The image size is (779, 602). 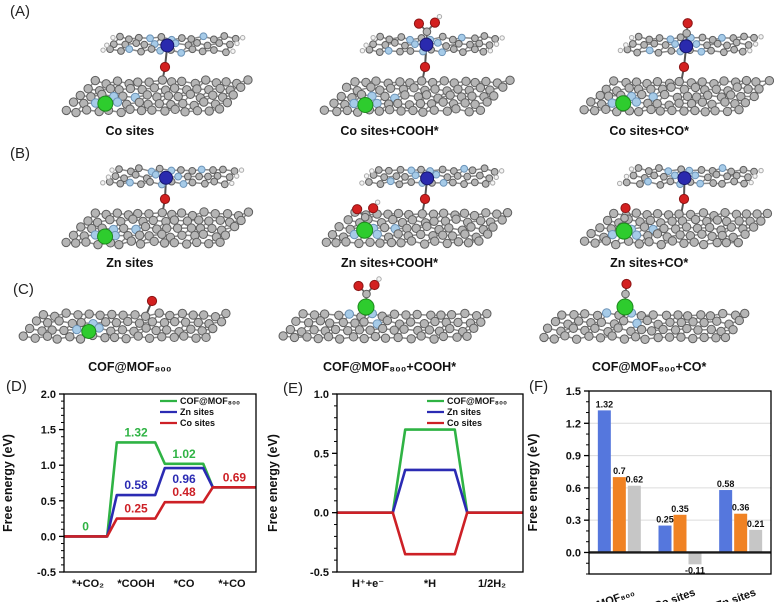 I want to click on svg-text: 2.0, so click(x=48, y=395).